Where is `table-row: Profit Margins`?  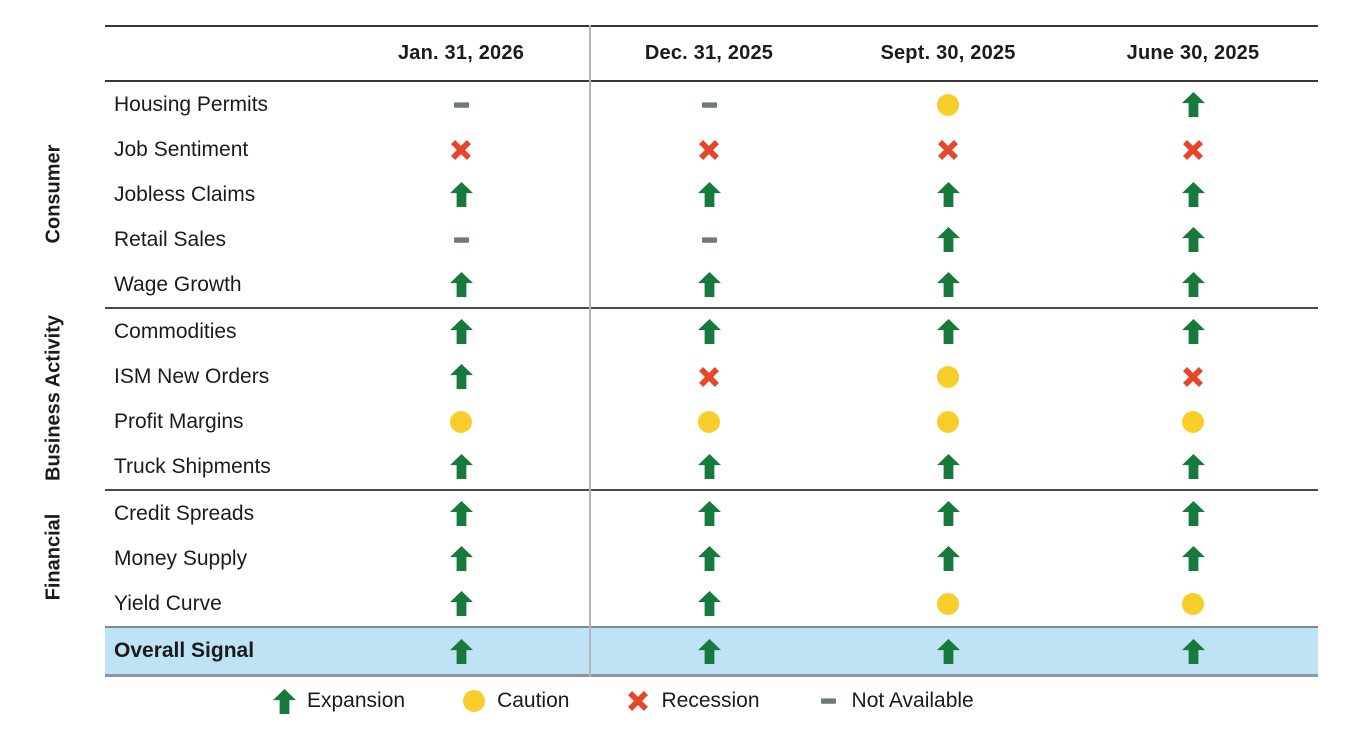 table-row: Profit Margins is located at coordinates (711, 421).